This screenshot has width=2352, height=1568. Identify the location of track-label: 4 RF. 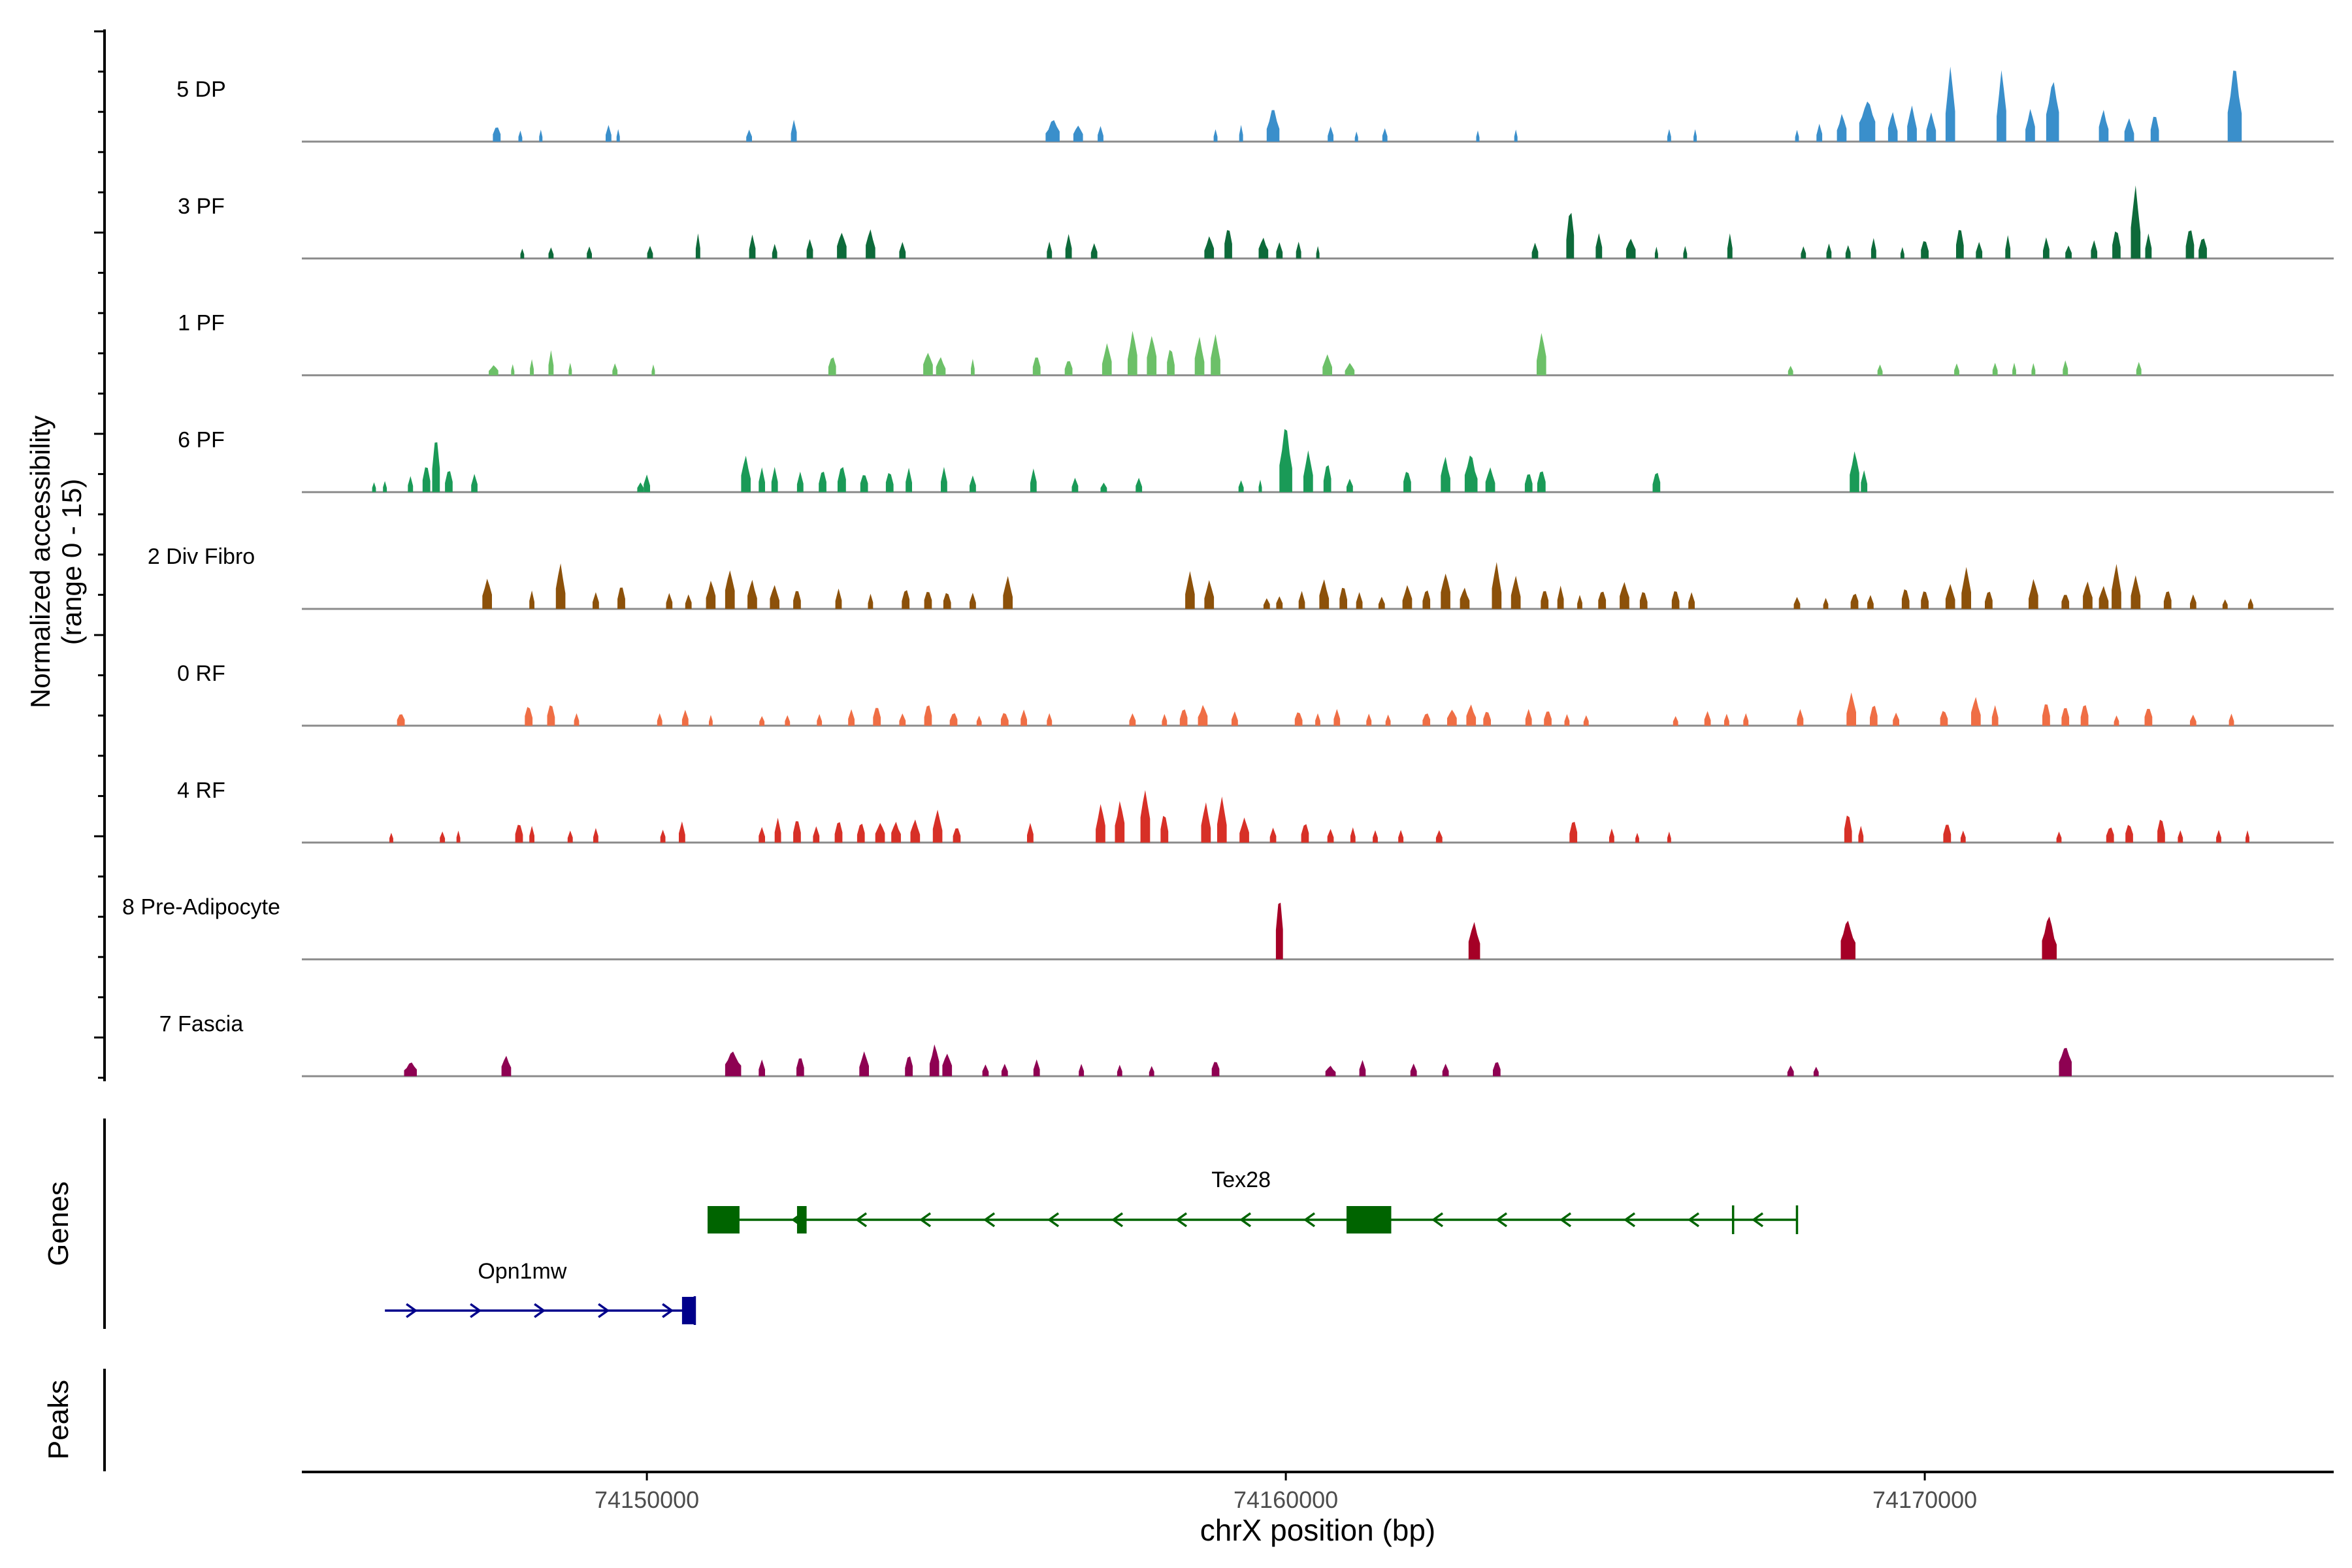
(201, 790).